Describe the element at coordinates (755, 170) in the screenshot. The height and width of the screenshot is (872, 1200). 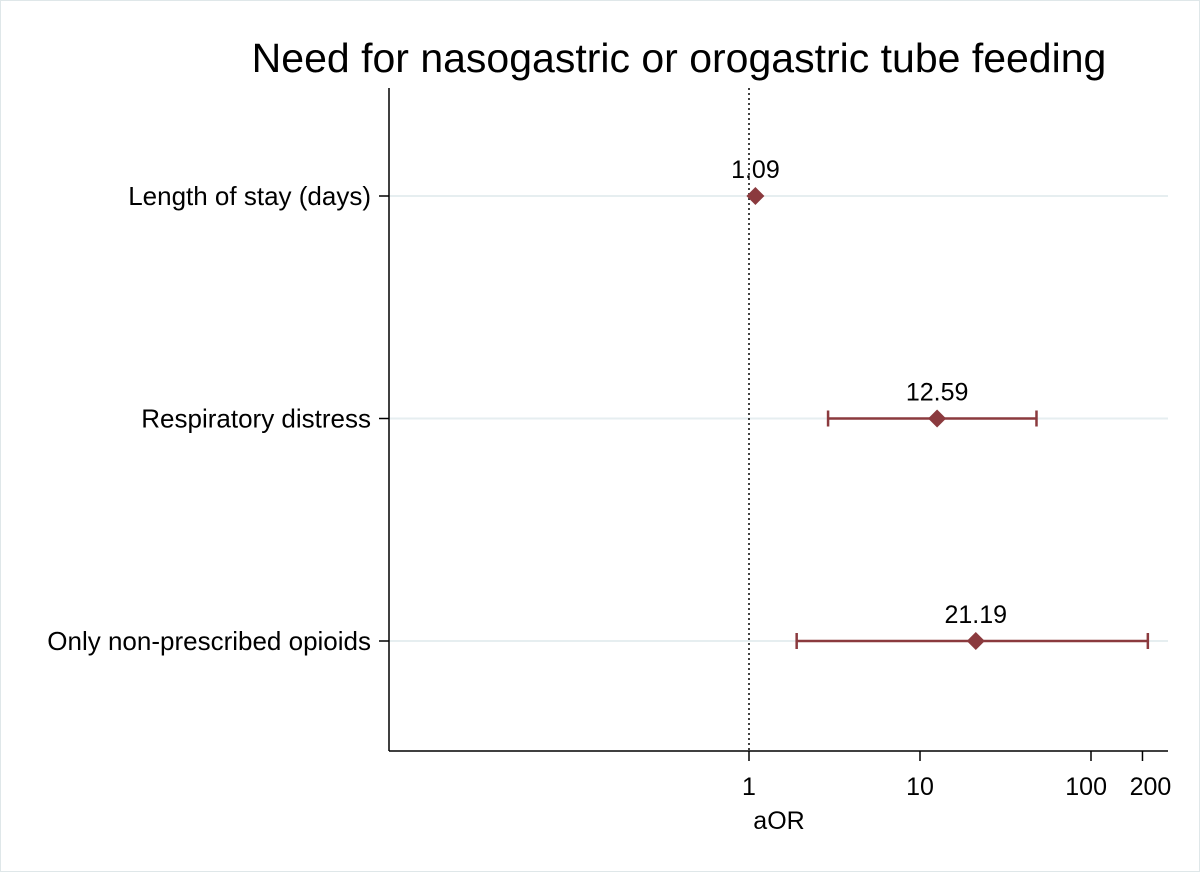
I see `value-label-0: 1.09` at that location.